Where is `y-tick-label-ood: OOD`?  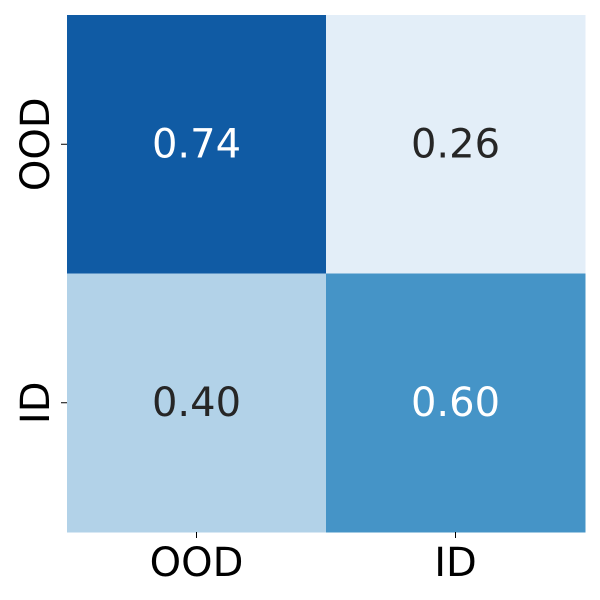 y-tick-label-ood: OOD is located at coordinates (36, 144).